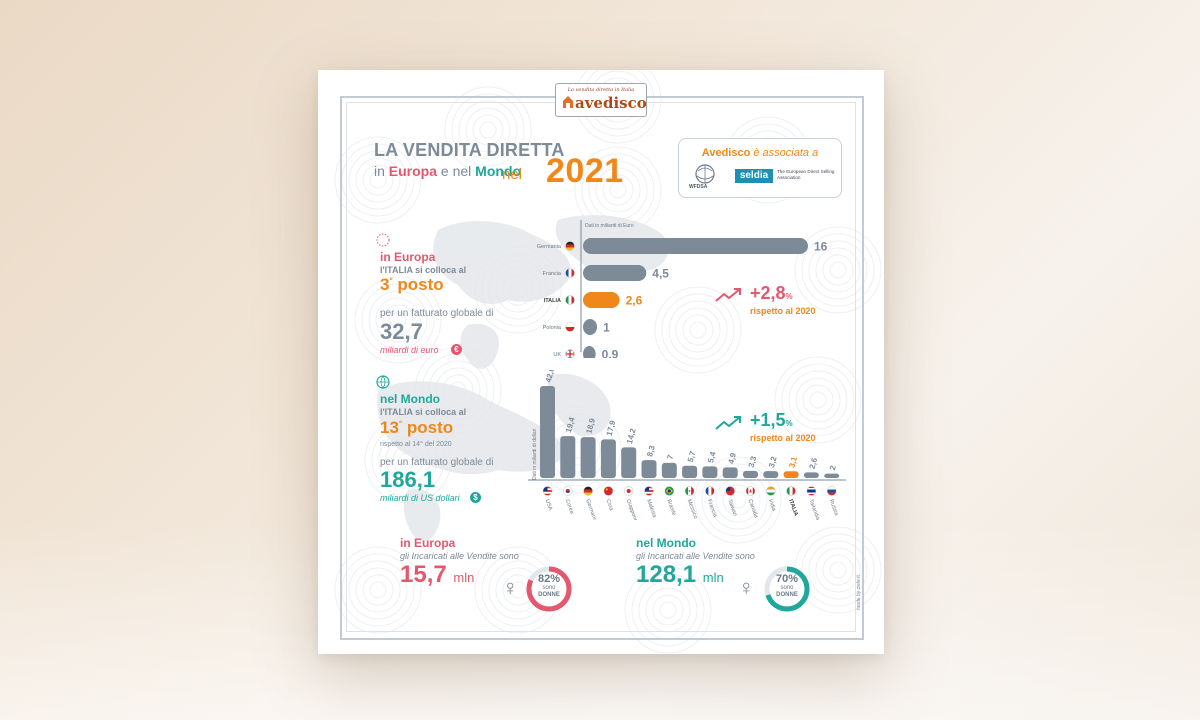 Image resolution: width=1200 pixels, height=720 pixels. What do you see at coordinates (437, 462) in the screenshot?
I see `world-revenue-intro: per un fatturato globale di` at bounding box center [437, 462].